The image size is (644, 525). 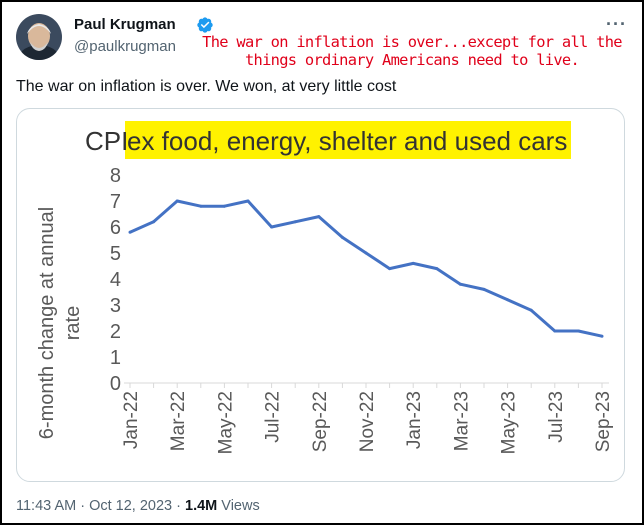 I want to click on avatar, so click(x=39, y=37).